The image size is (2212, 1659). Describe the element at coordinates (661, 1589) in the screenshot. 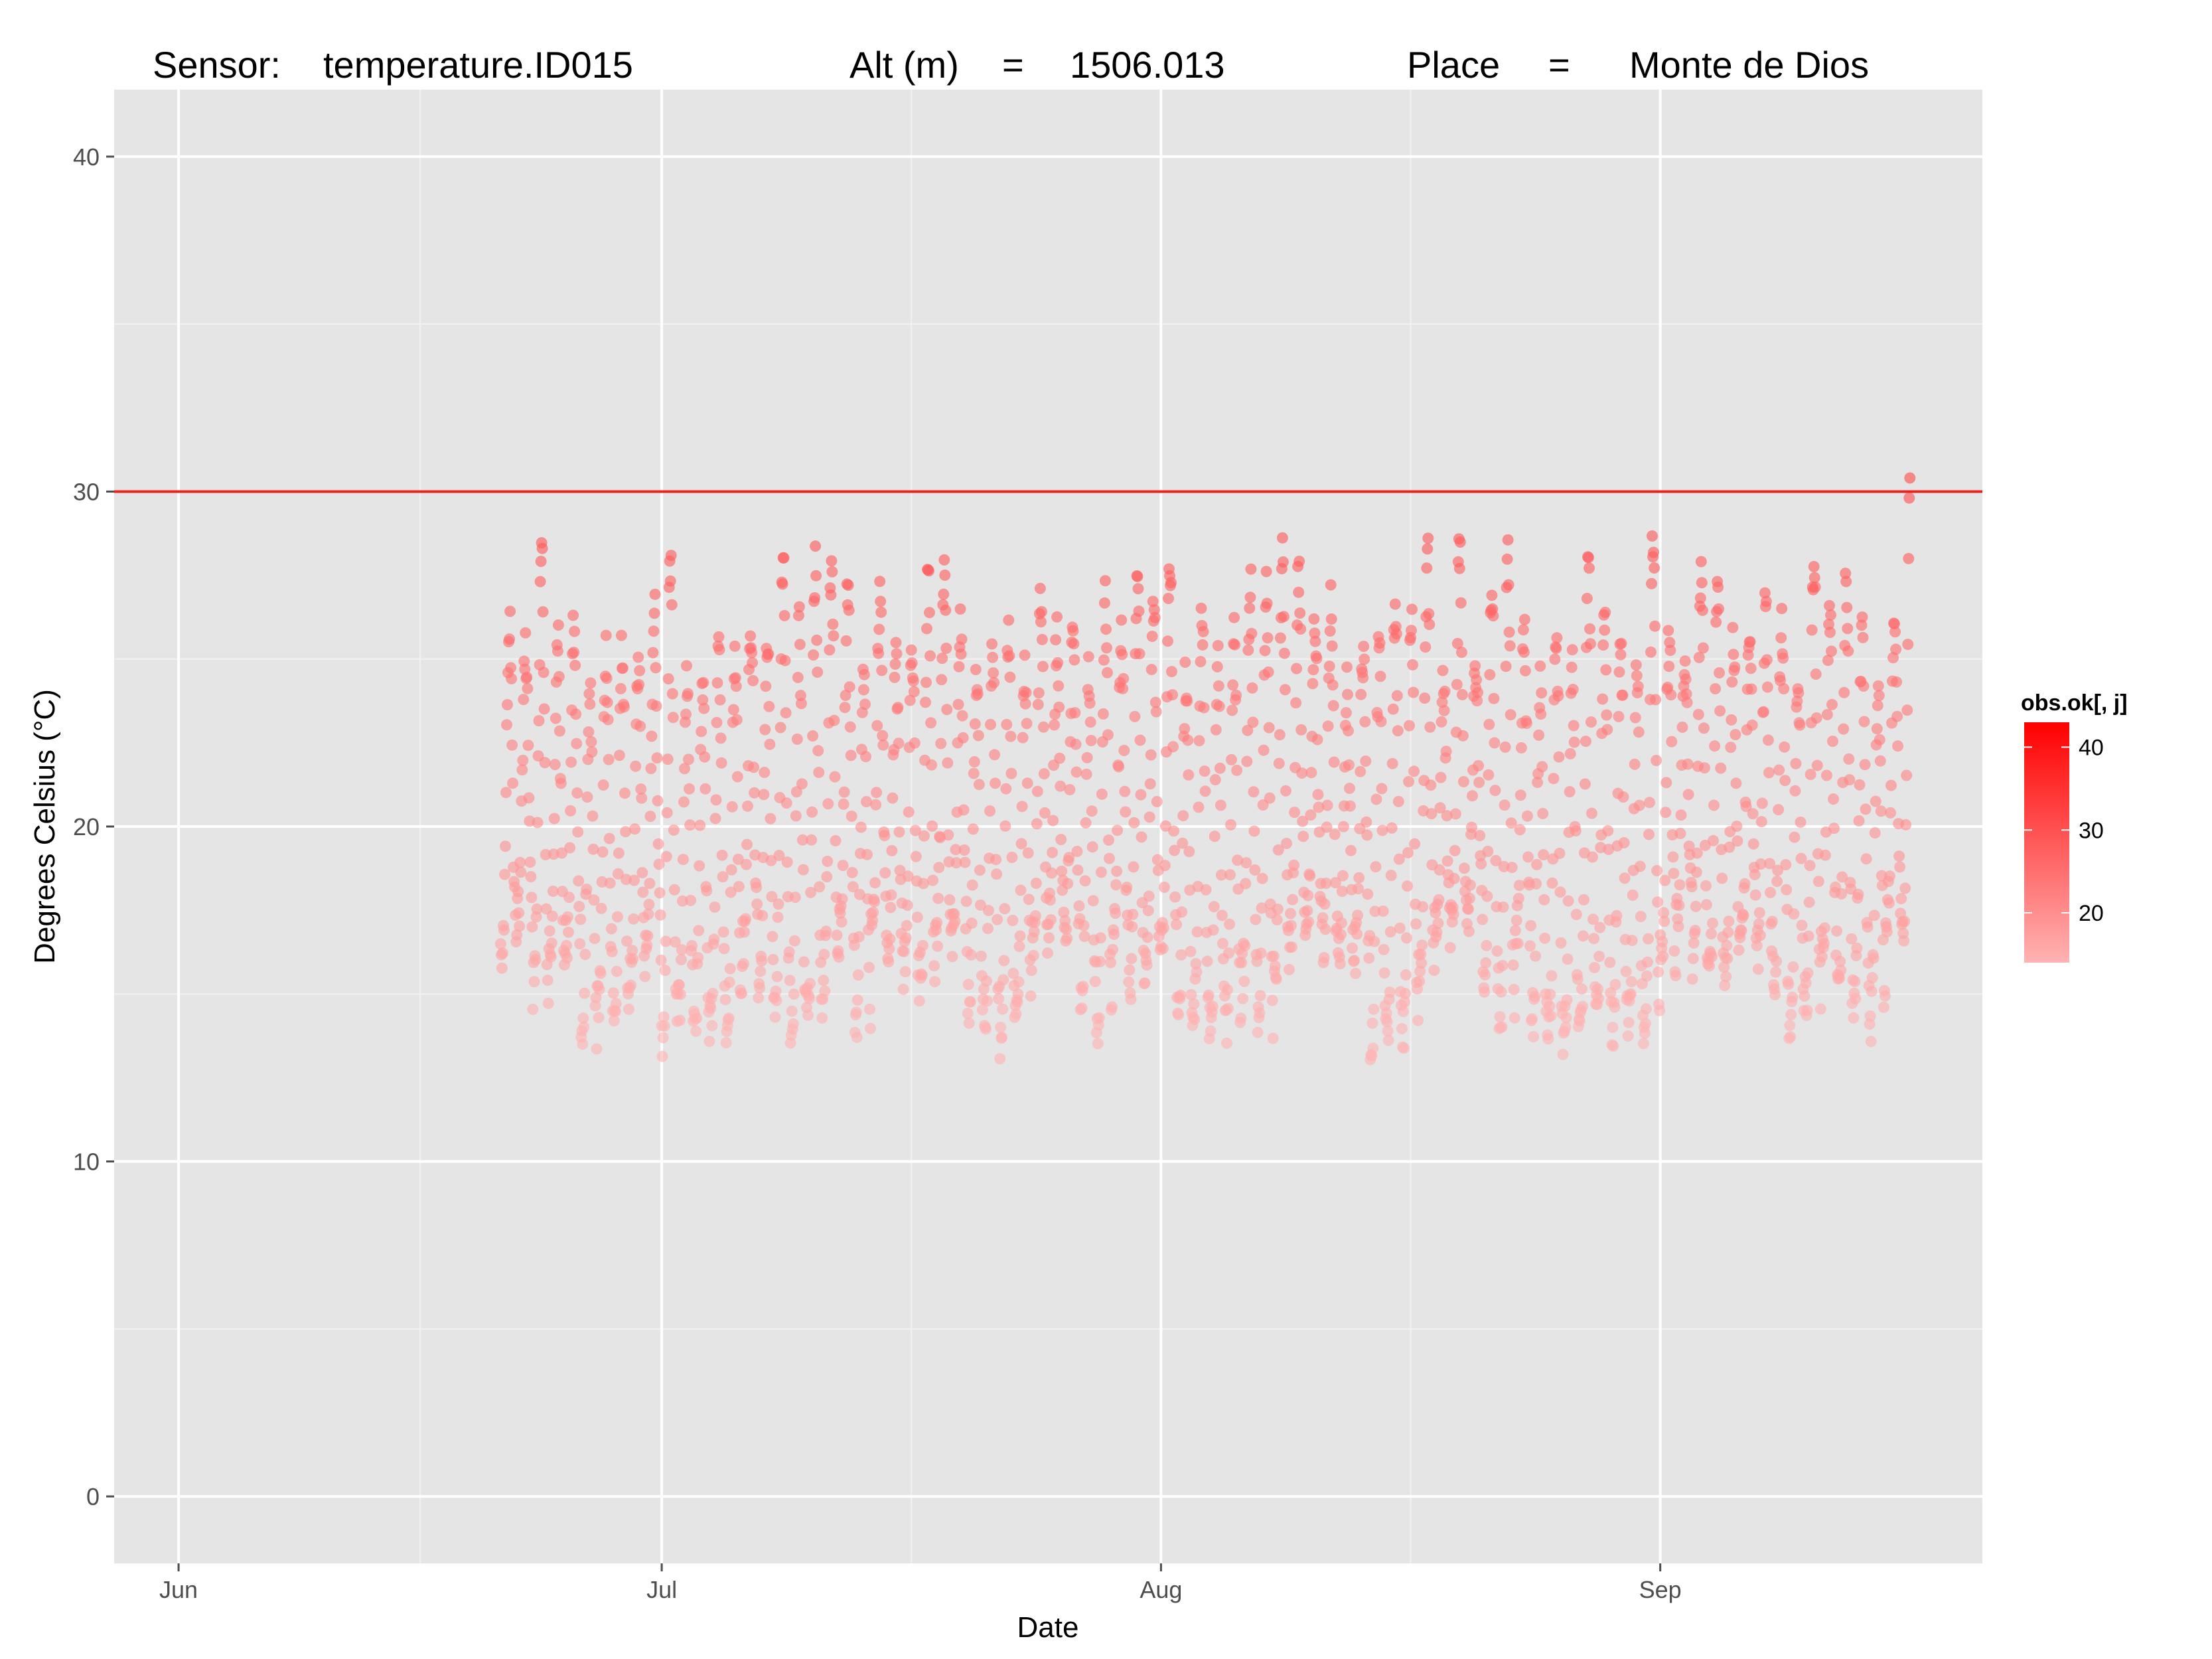

I see `x-tick-label: Jul` at that location.